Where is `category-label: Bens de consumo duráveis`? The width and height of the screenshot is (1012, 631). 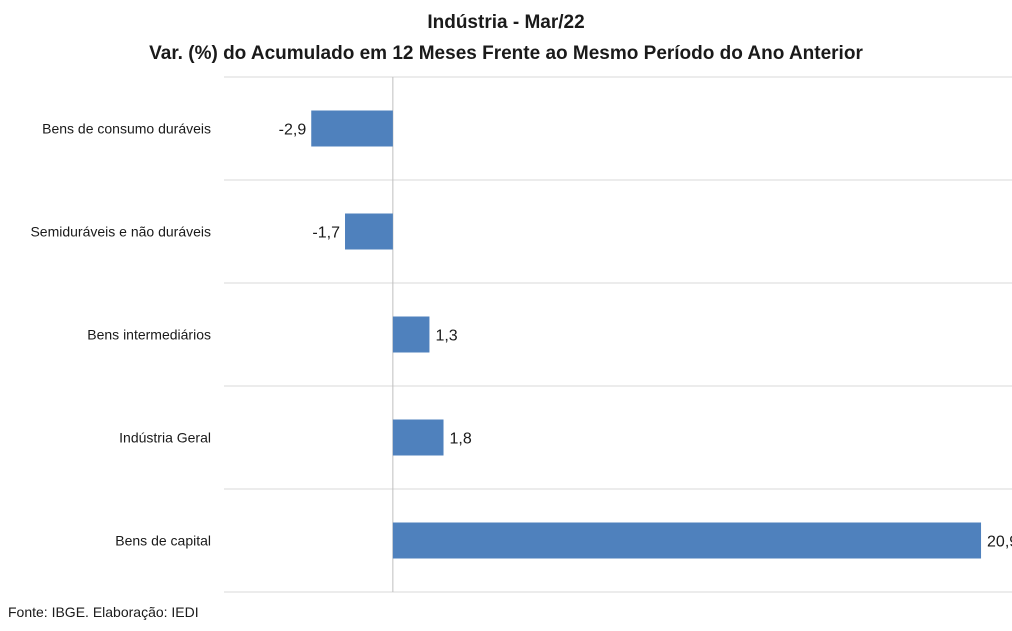
category-label: Bens de consumo duráveis is located at coordinates (126, 129).